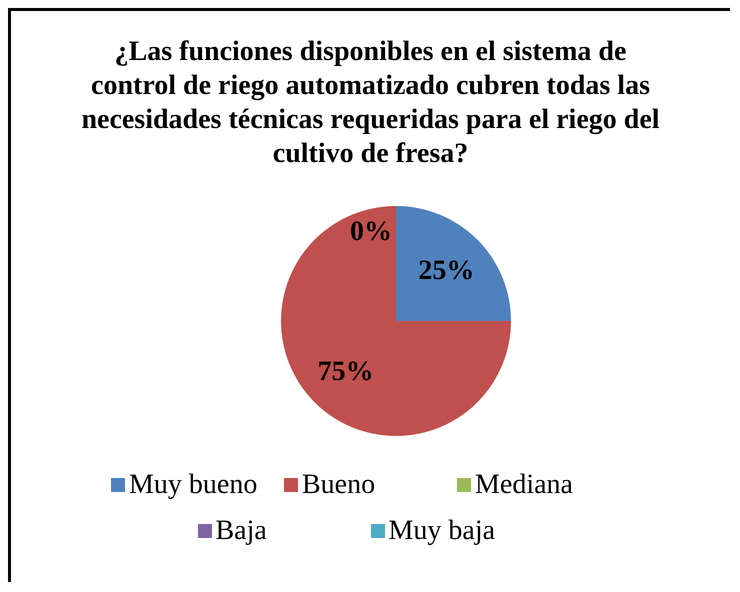 This screenshot has height=592, width=740. Describe the element at coordinates (339, 485) in the screenshot. I see `legend-label: Bueno` at that location.